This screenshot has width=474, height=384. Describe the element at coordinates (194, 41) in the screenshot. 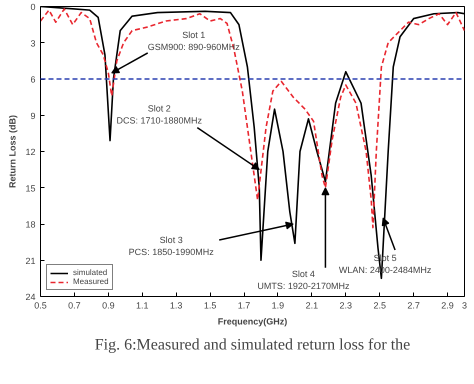

I see `annotation: Slot 1 GSM900: 890-960MHz` at that location.